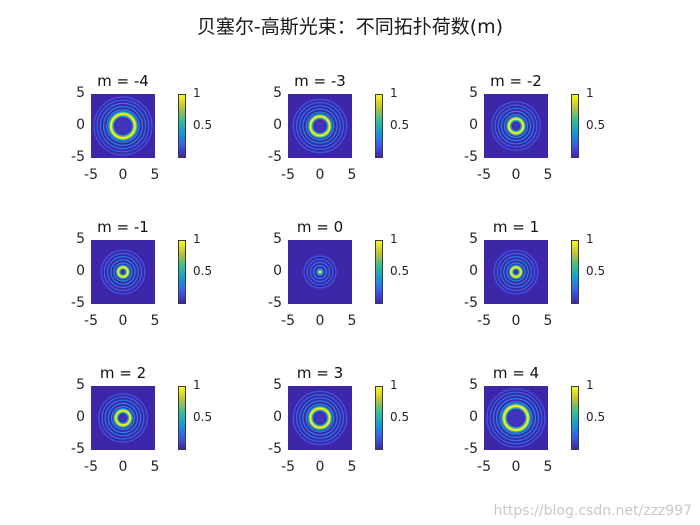 This screenshot has height=525, width=700. What do you see at coordinates (516, 81) in the screenshot?
I see `panel-title: m = -2` at bounding box center [516, 81].